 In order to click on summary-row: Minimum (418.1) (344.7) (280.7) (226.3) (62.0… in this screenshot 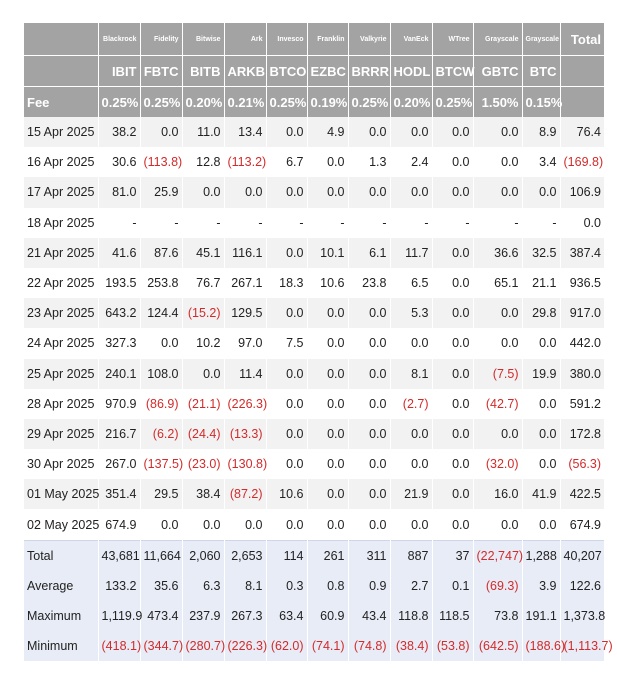, I will do `click(318, 646)`.